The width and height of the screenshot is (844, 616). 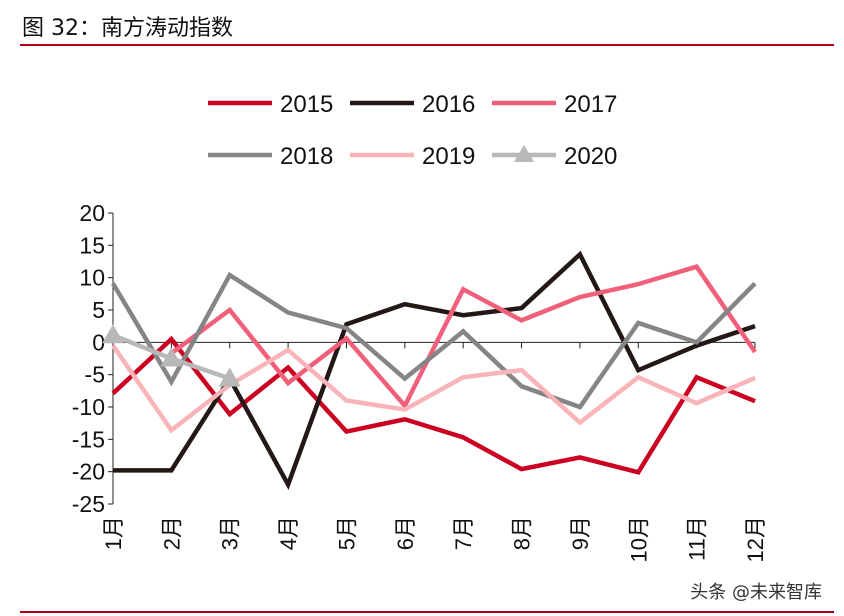 I want to click on y-tick-label: 10, so click(x=92, y=278).